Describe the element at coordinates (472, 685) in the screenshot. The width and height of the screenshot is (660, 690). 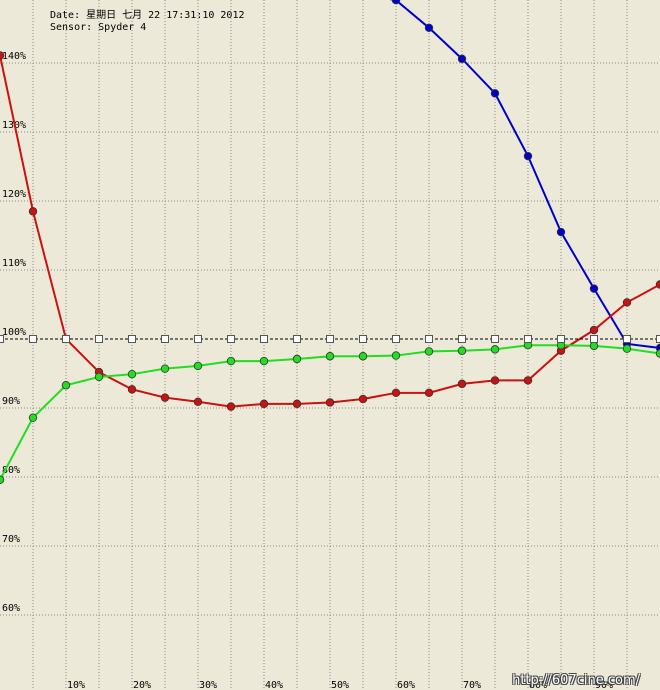
I see `x-tick-label: 70%` at that location.